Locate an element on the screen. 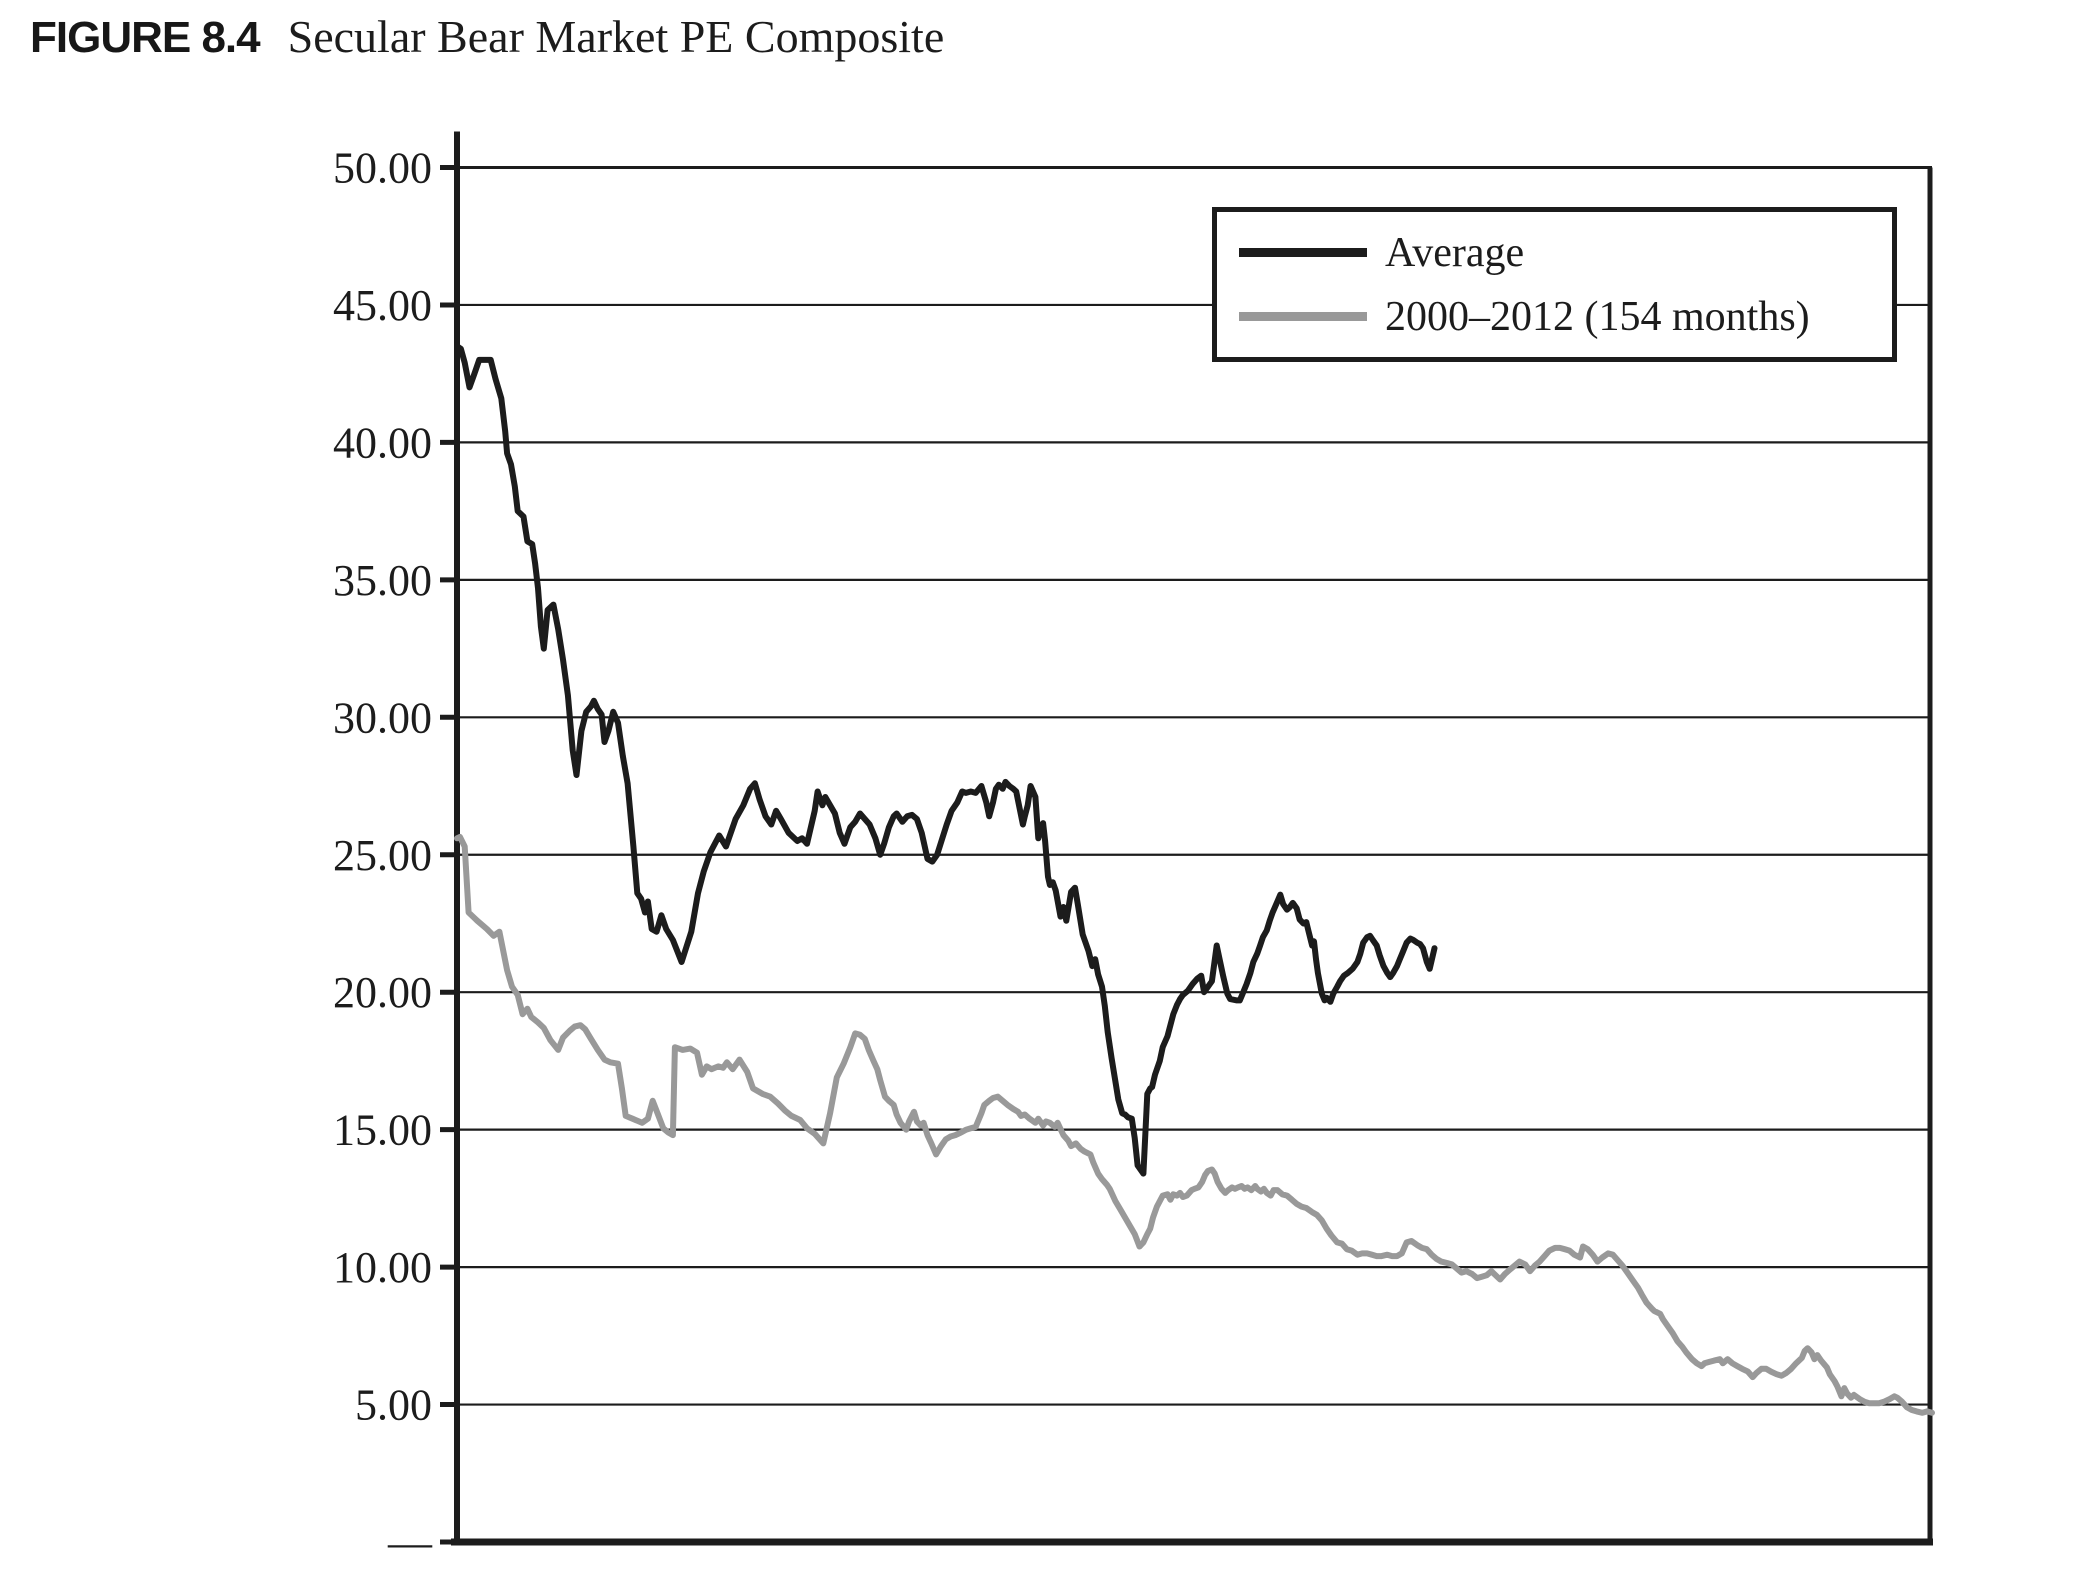  figure-title: Secular Bear Market PE Composite is located at coordinates (616, 36).